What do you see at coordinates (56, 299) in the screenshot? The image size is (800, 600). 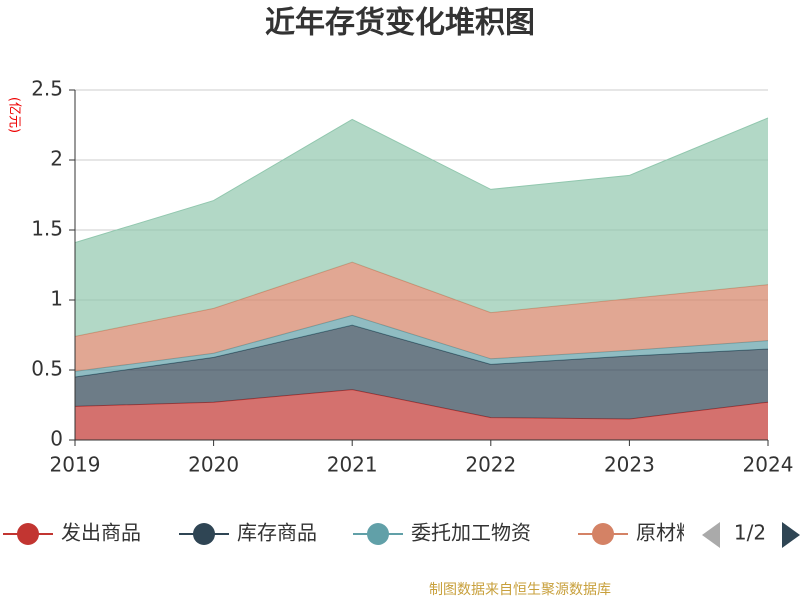 I see `y-tick-label: 1` at bounding box center [56, 299].